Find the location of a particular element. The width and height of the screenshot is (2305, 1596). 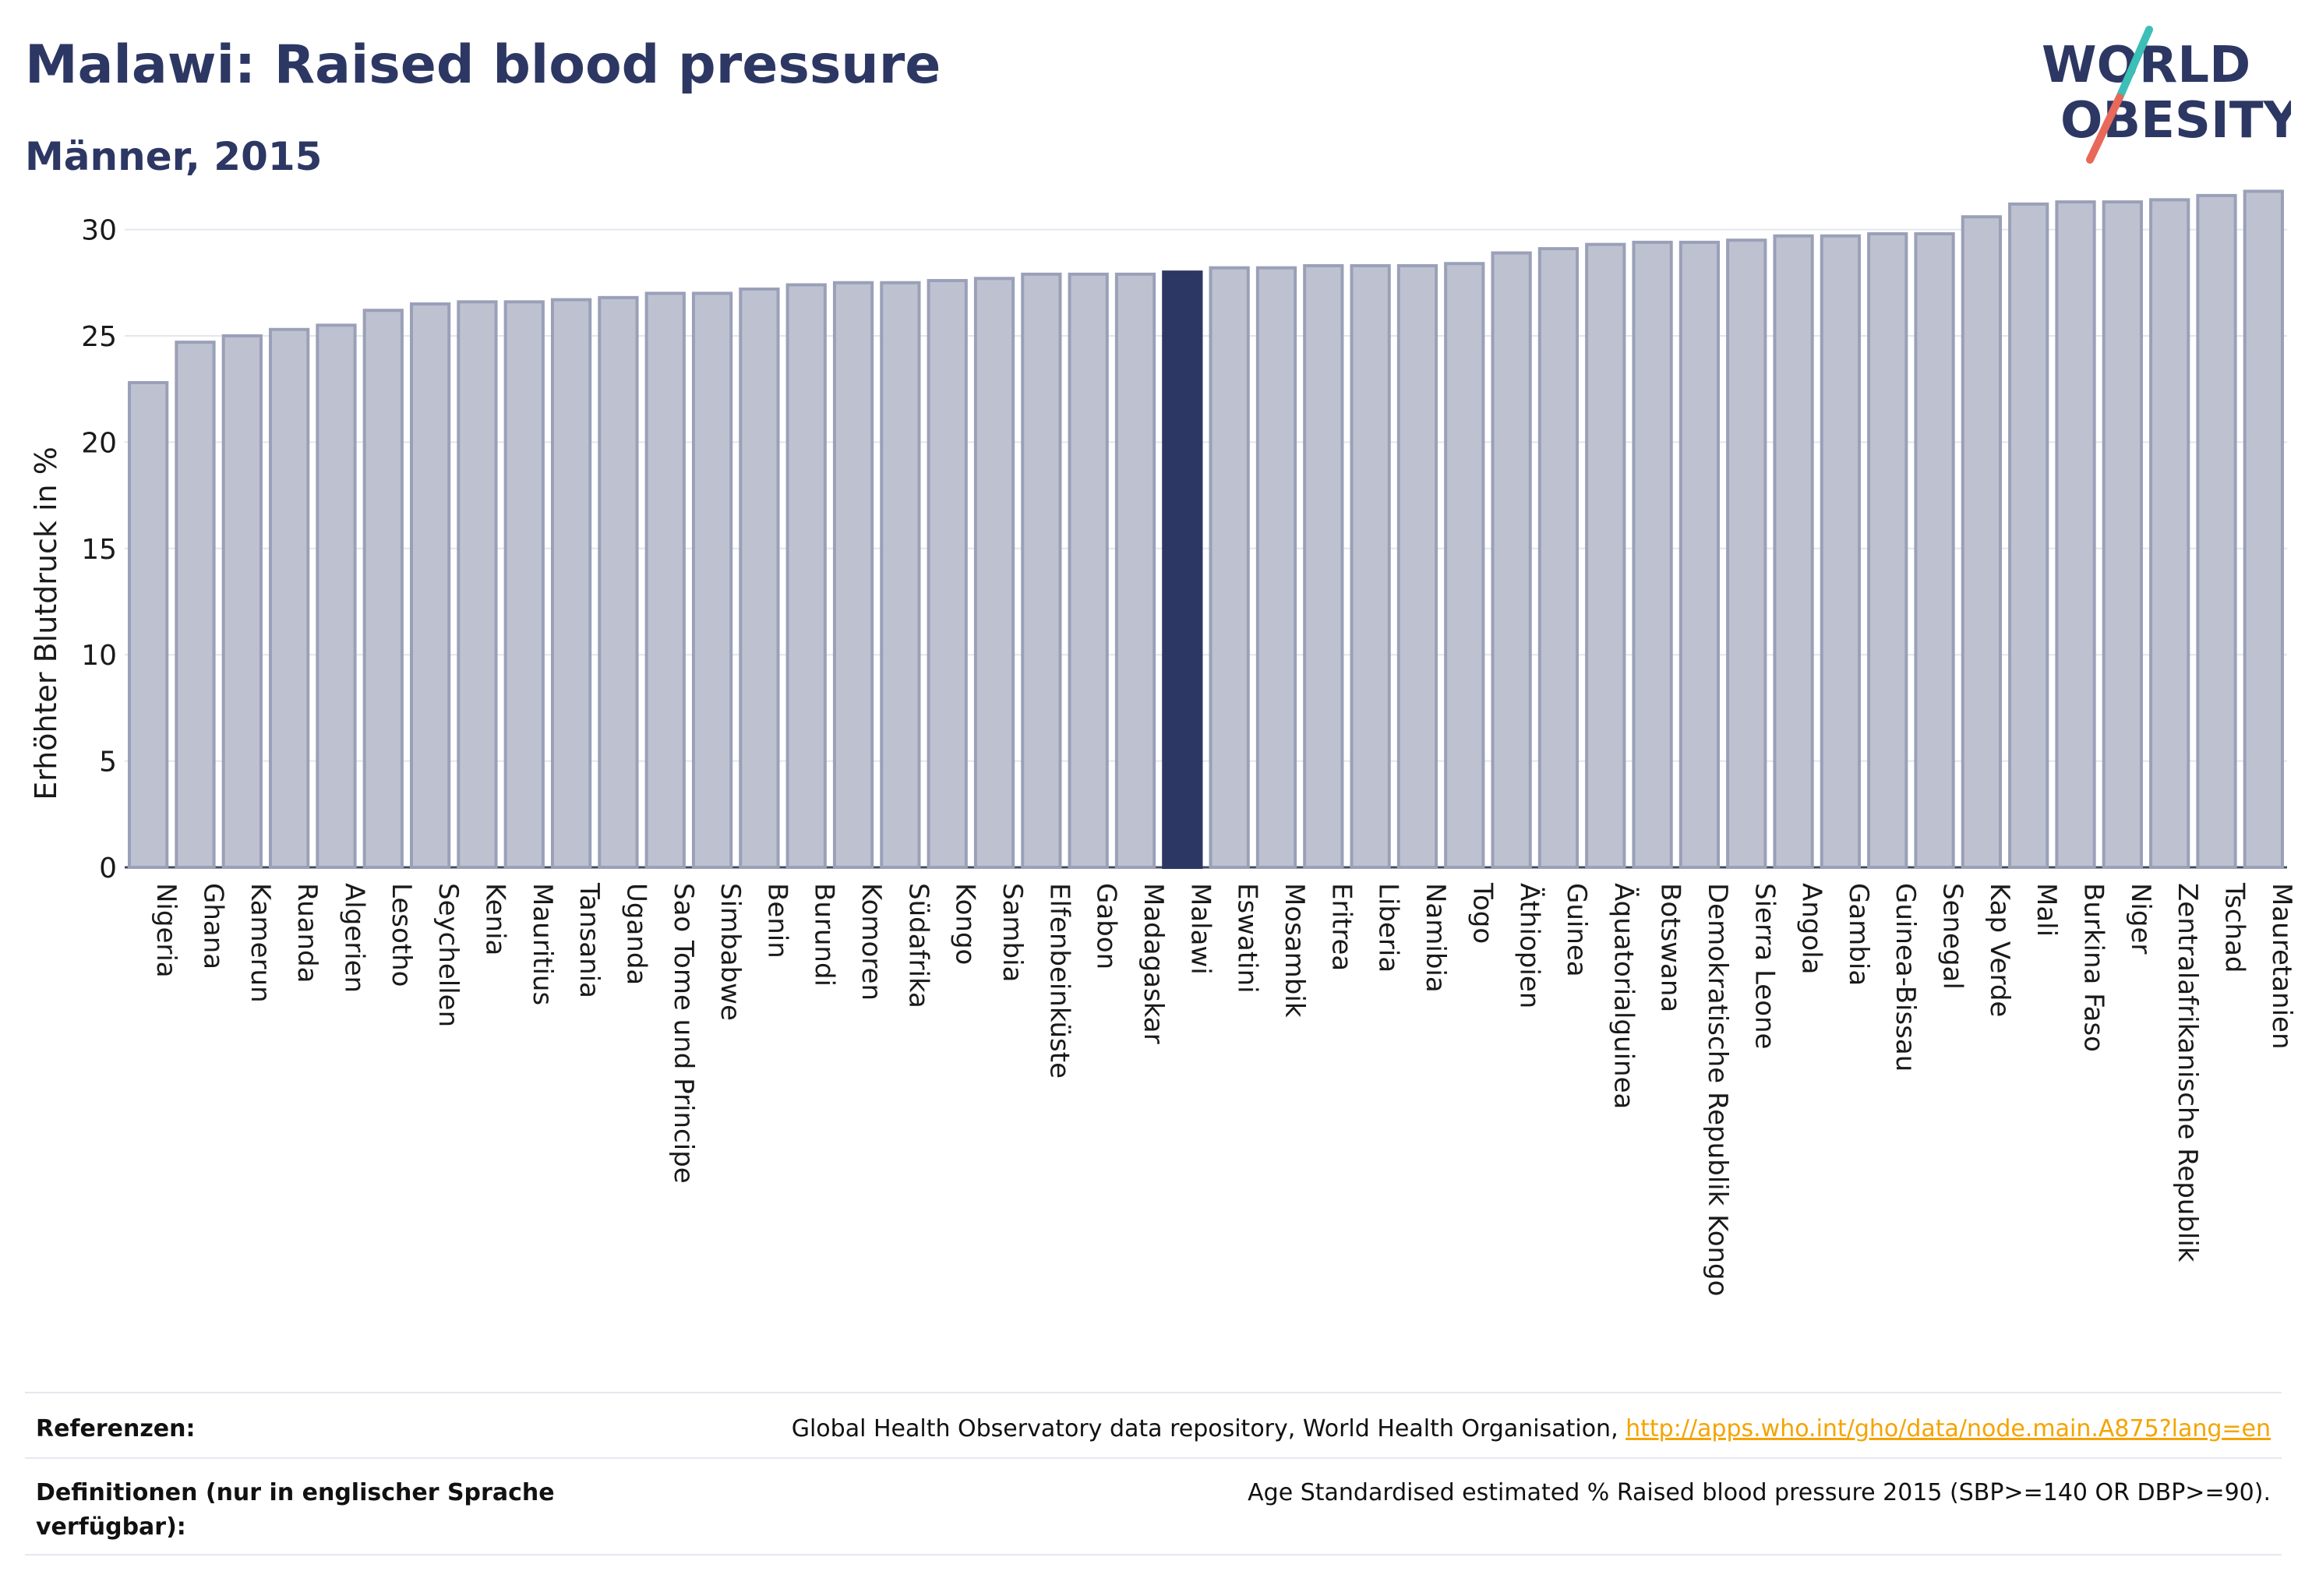

references-label: Referenzen: is located at coordinates (116, 1428).